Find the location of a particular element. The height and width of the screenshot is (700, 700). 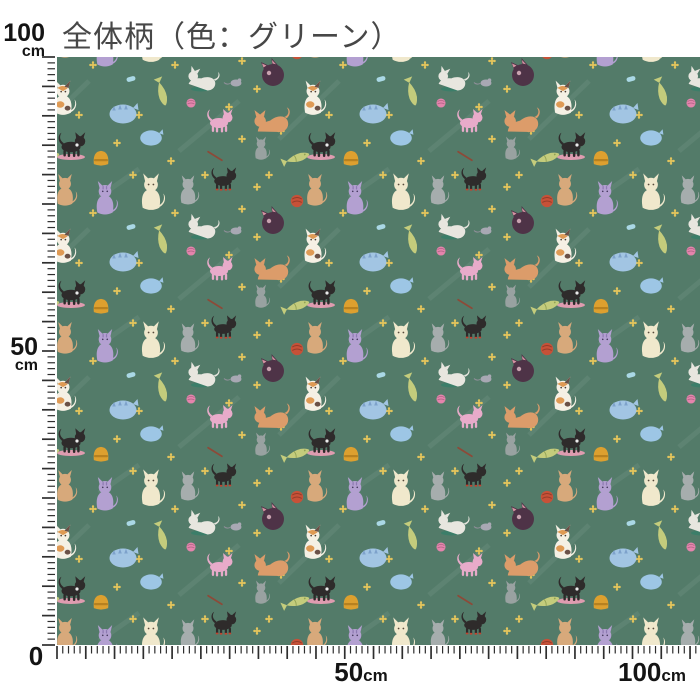

horizontal-ruler-label-100cm: 100cm is located at coordinates (646, 672).